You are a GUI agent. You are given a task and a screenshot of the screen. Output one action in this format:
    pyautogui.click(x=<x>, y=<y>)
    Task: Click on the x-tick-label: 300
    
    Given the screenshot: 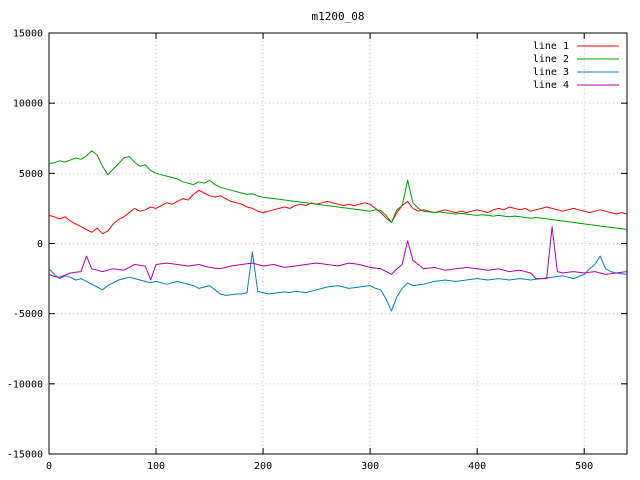 What is the action you would take?
    pyautogui.click(x=370, y=466)
    